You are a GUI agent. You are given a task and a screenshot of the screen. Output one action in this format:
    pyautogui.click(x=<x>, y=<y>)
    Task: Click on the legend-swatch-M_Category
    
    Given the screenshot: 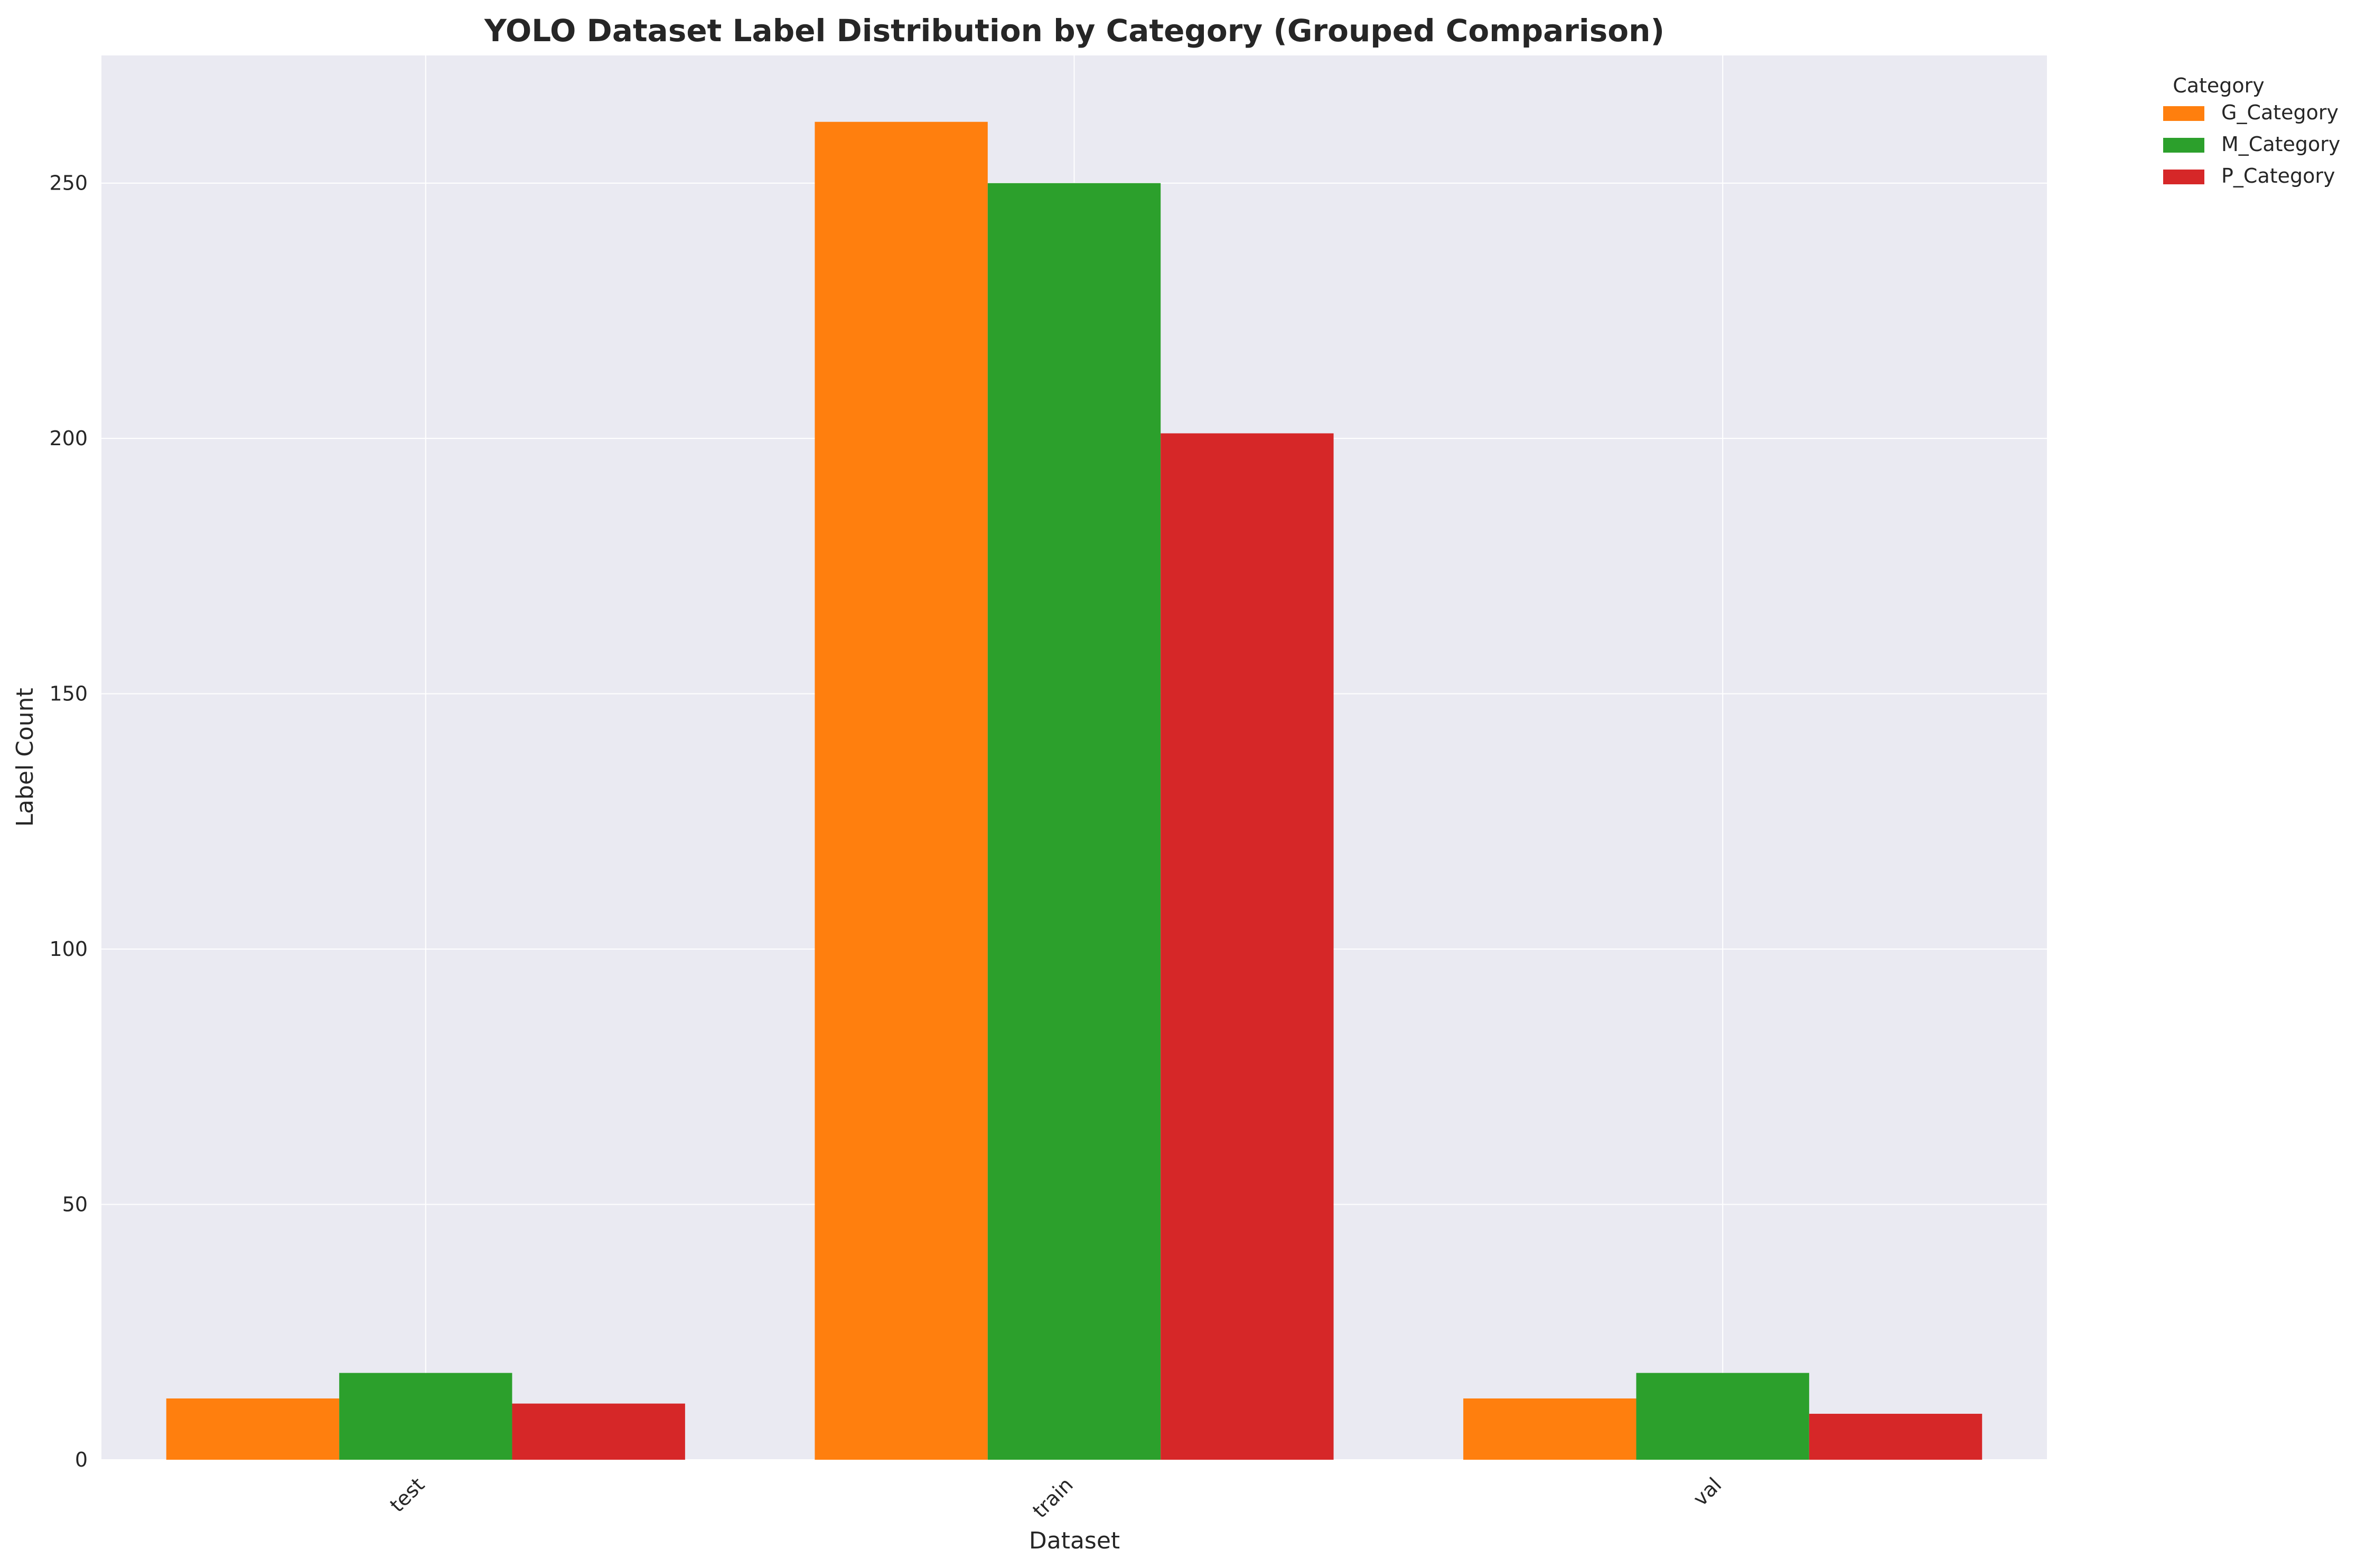 What is the action you would take?
    pyautogui.click(x=2184, y=145)
    